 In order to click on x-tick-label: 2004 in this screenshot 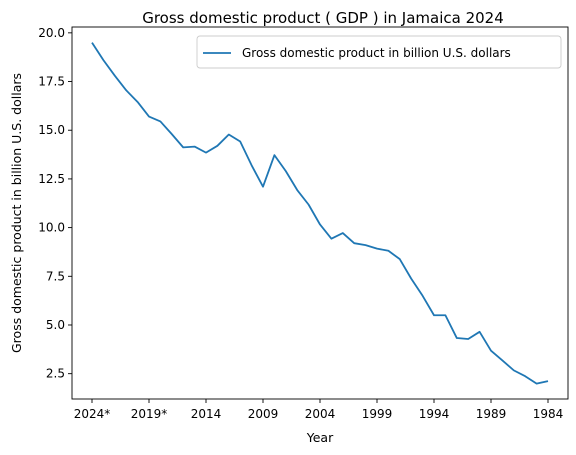, I will do `click(320, 414)`.